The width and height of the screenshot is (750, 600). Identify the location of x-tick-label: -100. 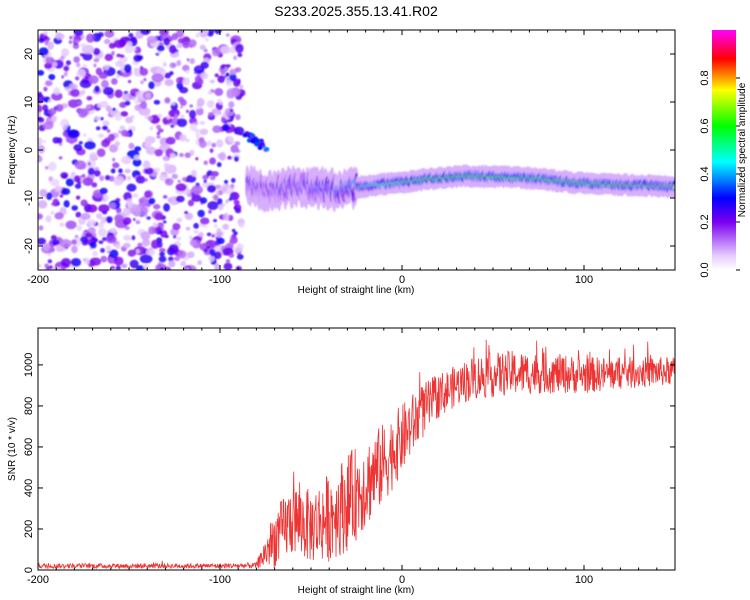
(220, 280).